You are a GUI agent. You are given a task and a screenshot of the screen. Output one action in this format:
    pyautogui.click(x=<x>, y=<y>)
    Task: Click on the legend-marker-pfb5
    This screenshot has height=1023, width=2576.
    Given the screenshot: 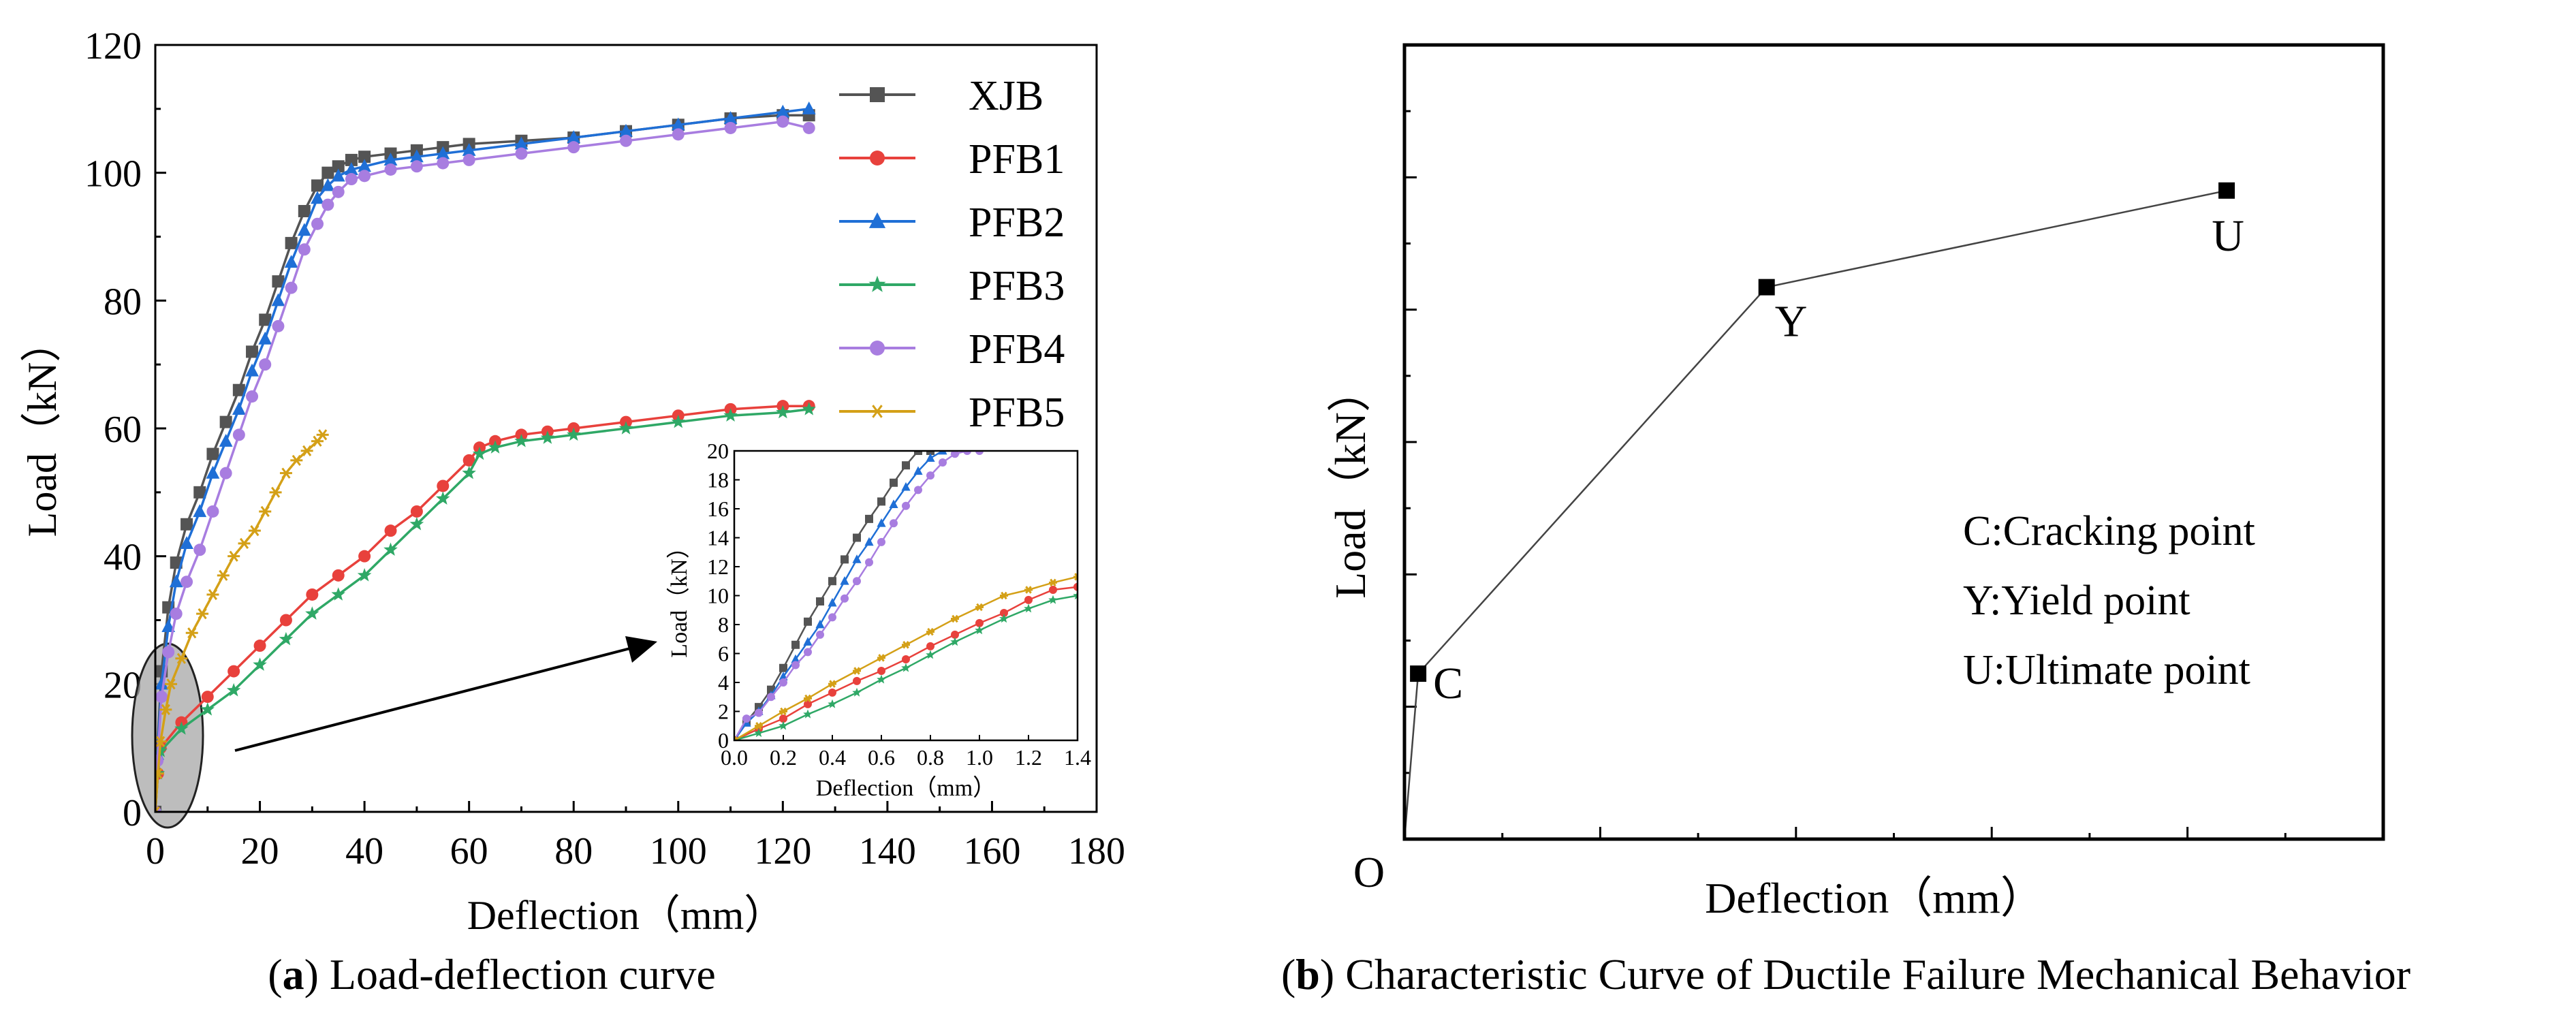 What is the action you would take?
    pyautogui.click(x=877, y=412)
    